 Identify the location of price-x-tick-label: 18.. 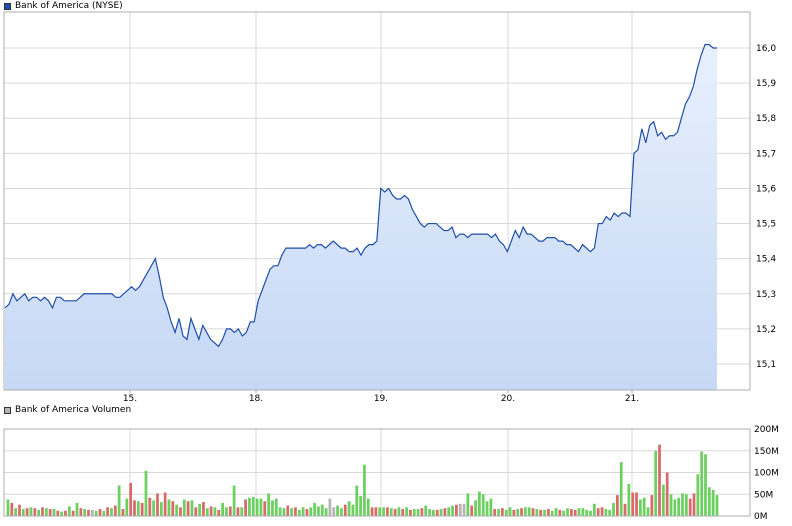
(256, 399).